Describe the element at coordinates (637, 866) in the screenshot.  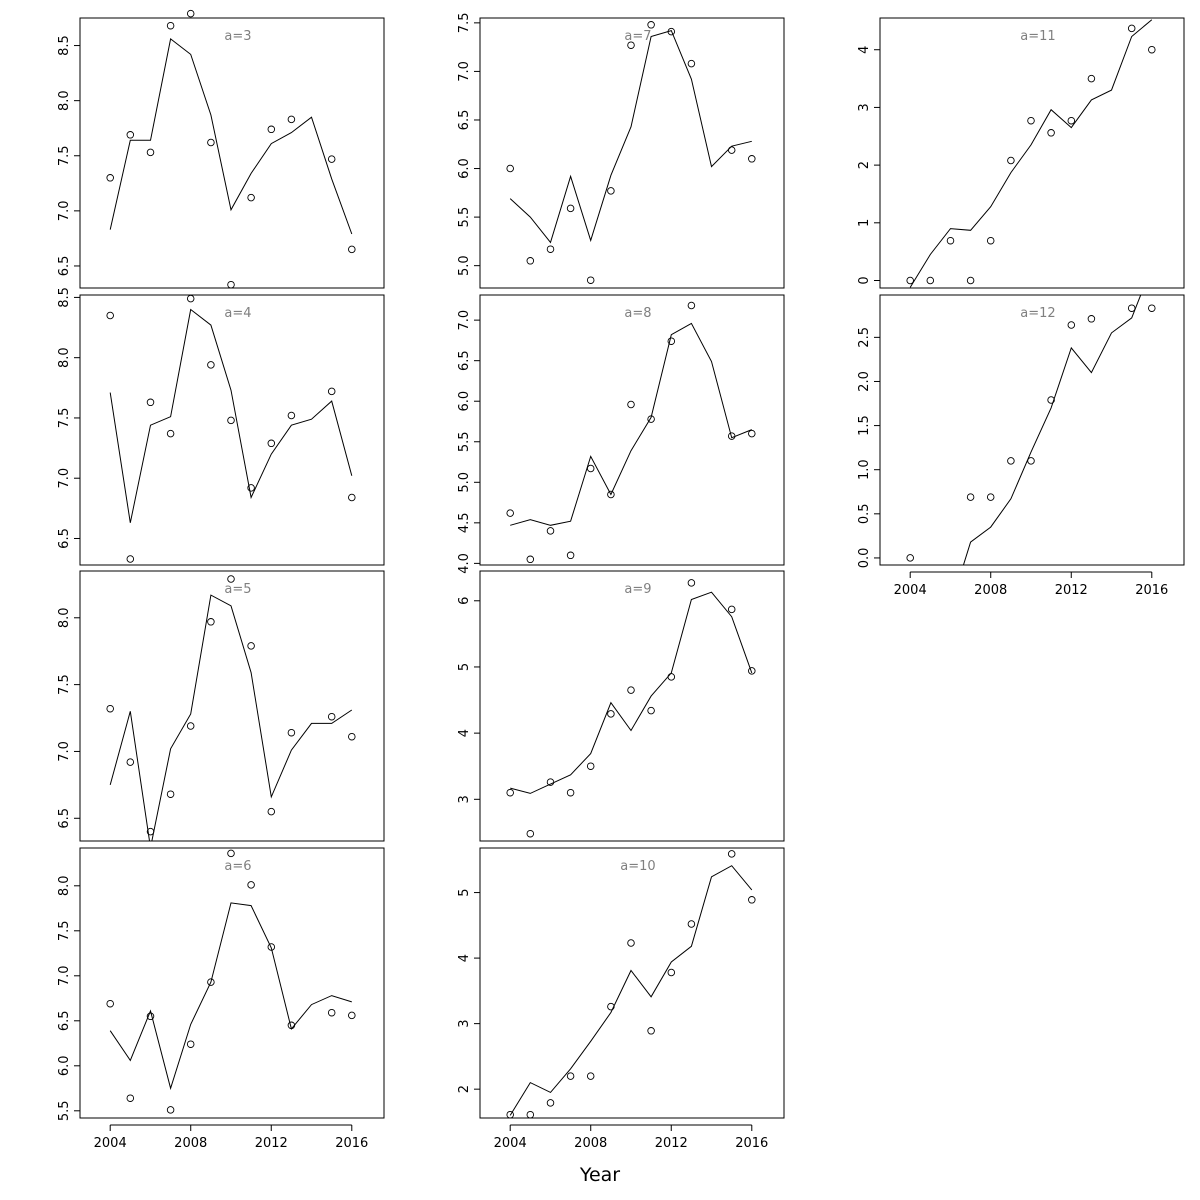
I see `panel-label: a=10` at that location.